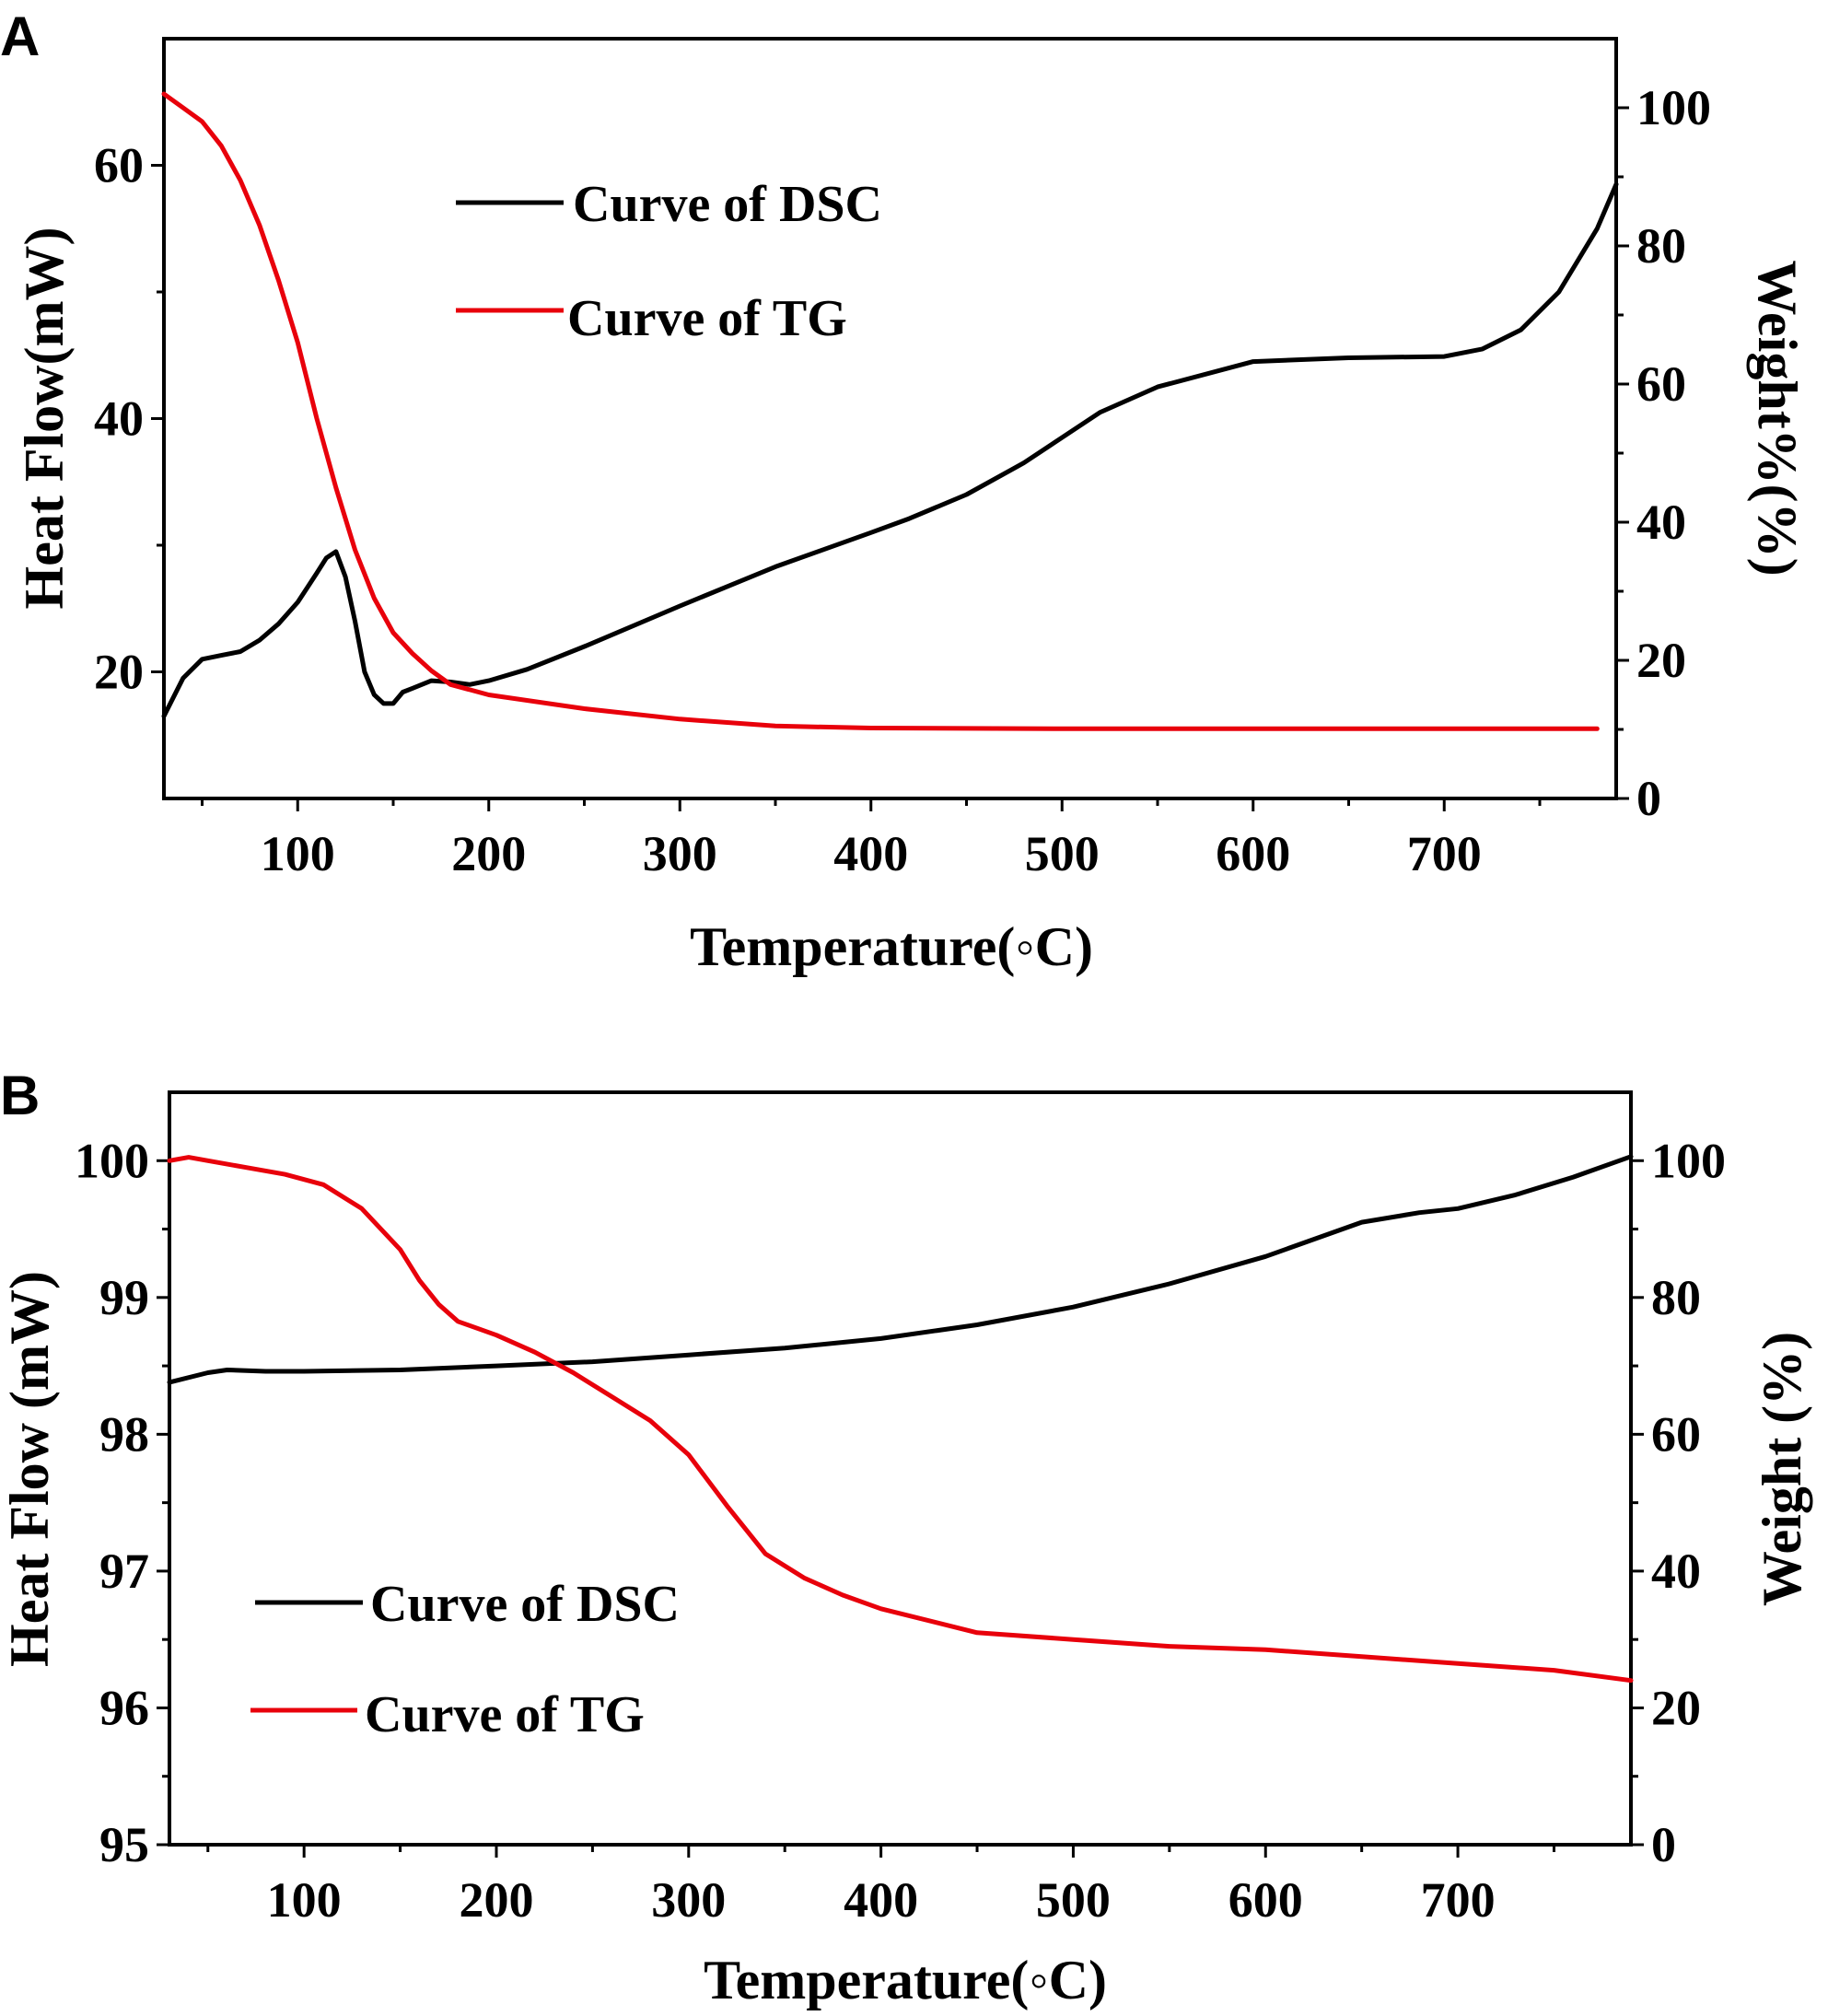 The height and width of the screenshot is (2016, 1828). What do you see at coordinates (1676, 1434) in the screenshot?
I see `panel-b-y2-tick-label: 60` at bounding box center [1676, 1434].